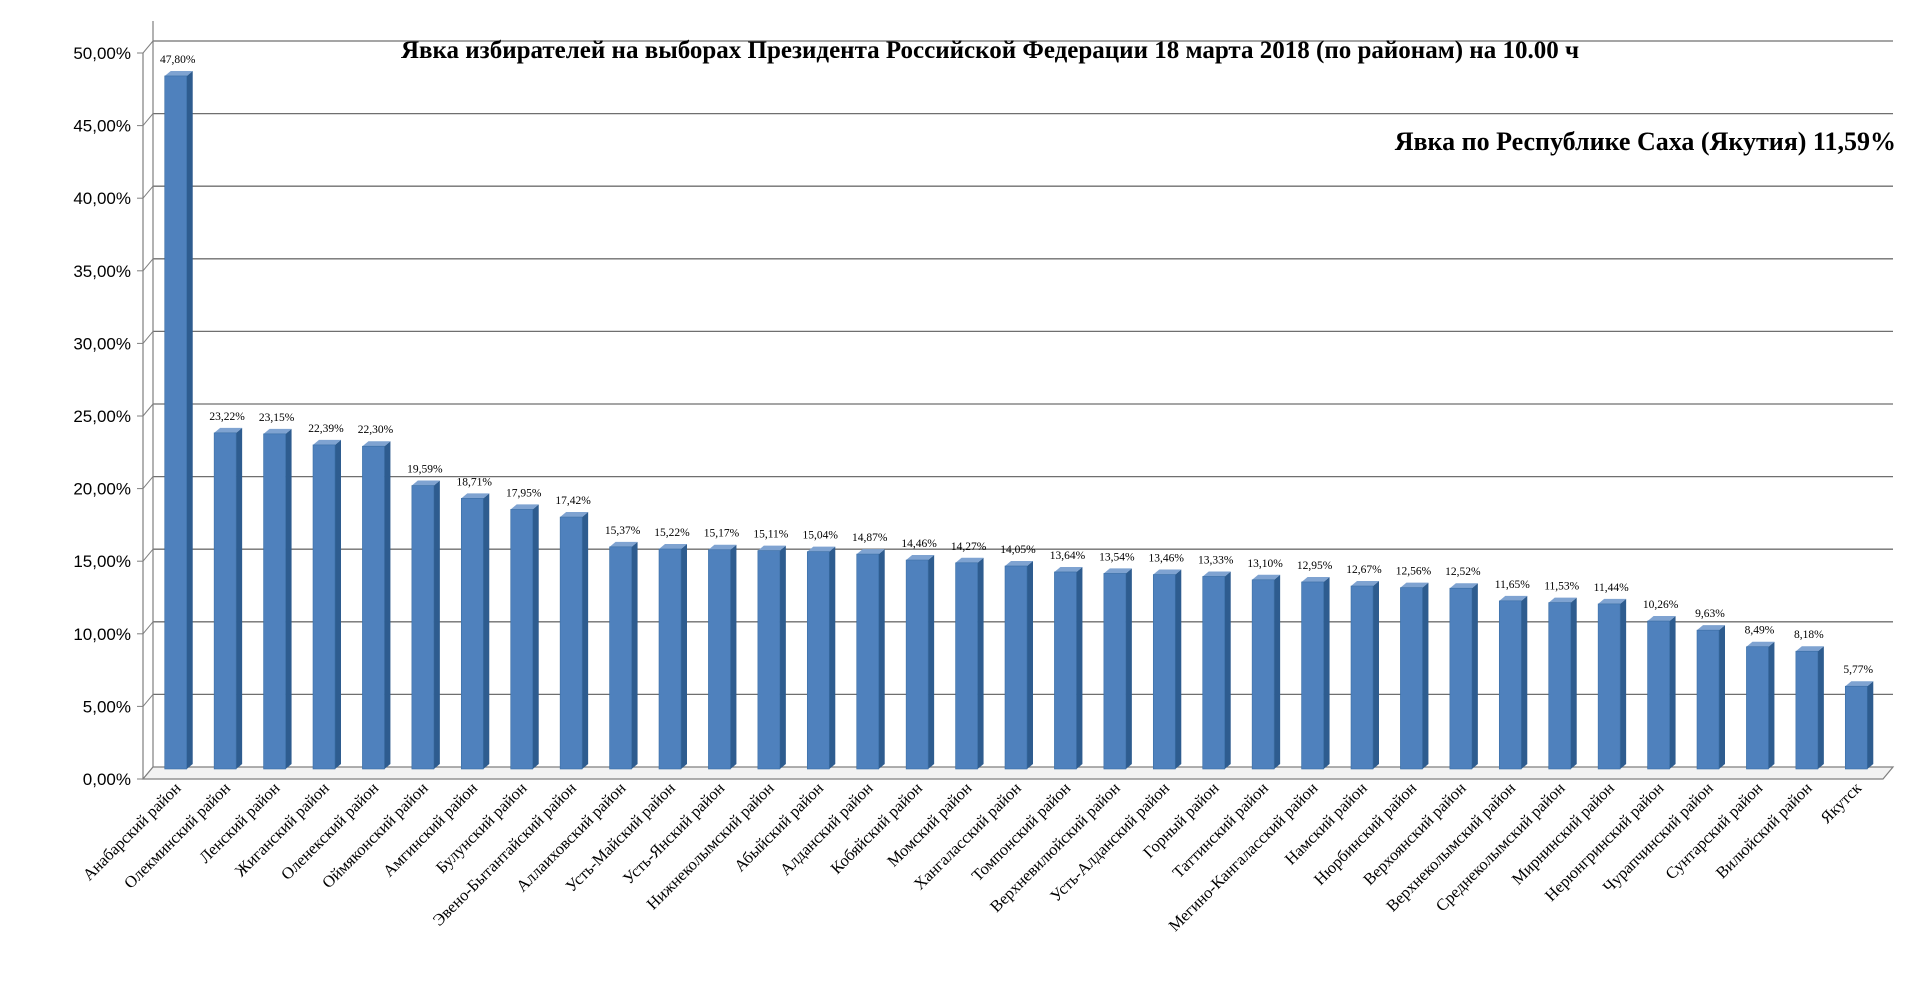 The height and width of the screenshot is (1004, 1920). Describe the element at coordinates (1117, 557) in the screenshot. I see `data-label: 13,54%` at that location.